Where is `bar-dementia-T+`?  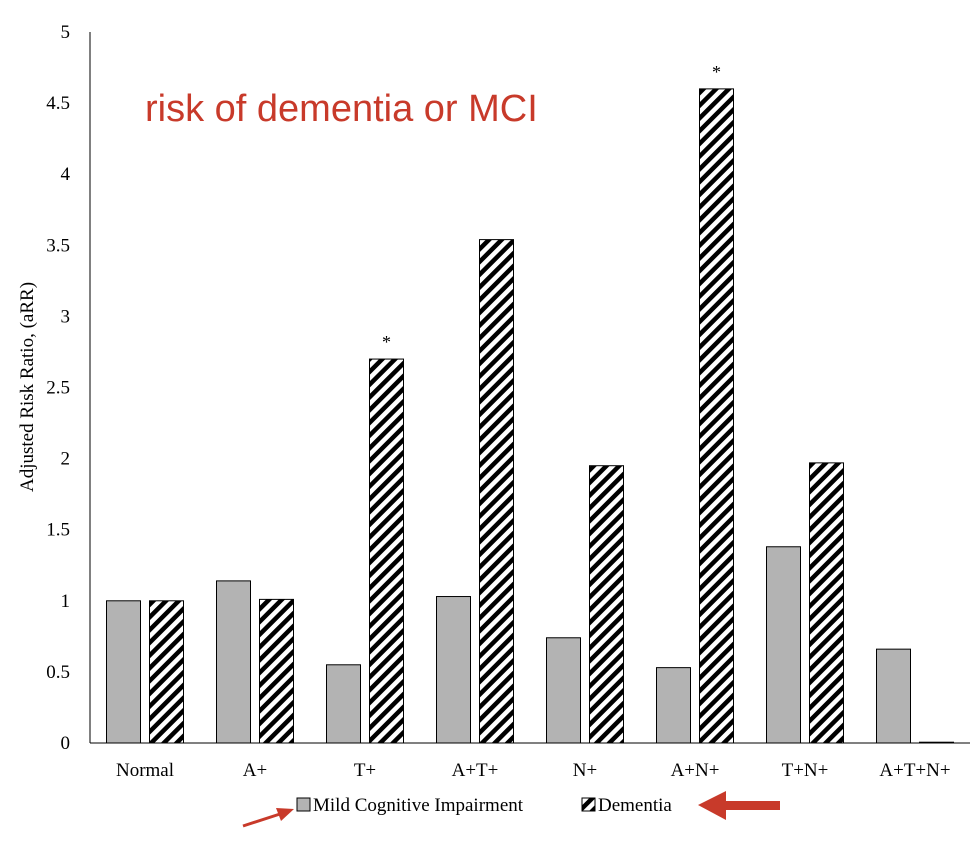
bar-dementia-T+ is located at coordinates (386, 551).